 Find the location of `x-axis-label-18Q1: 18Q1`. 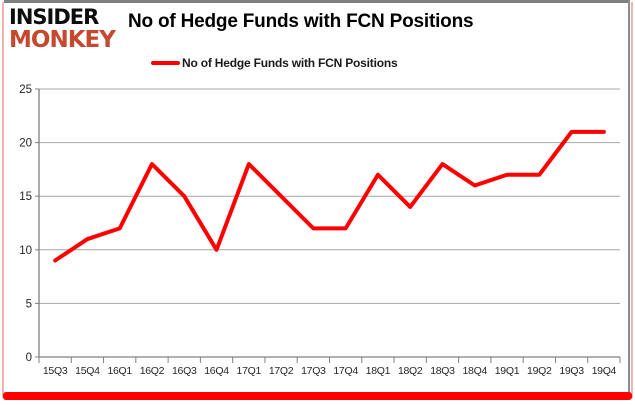

x-axis-label-18Q1: 18Q1 is located at coordinates (378, 371).